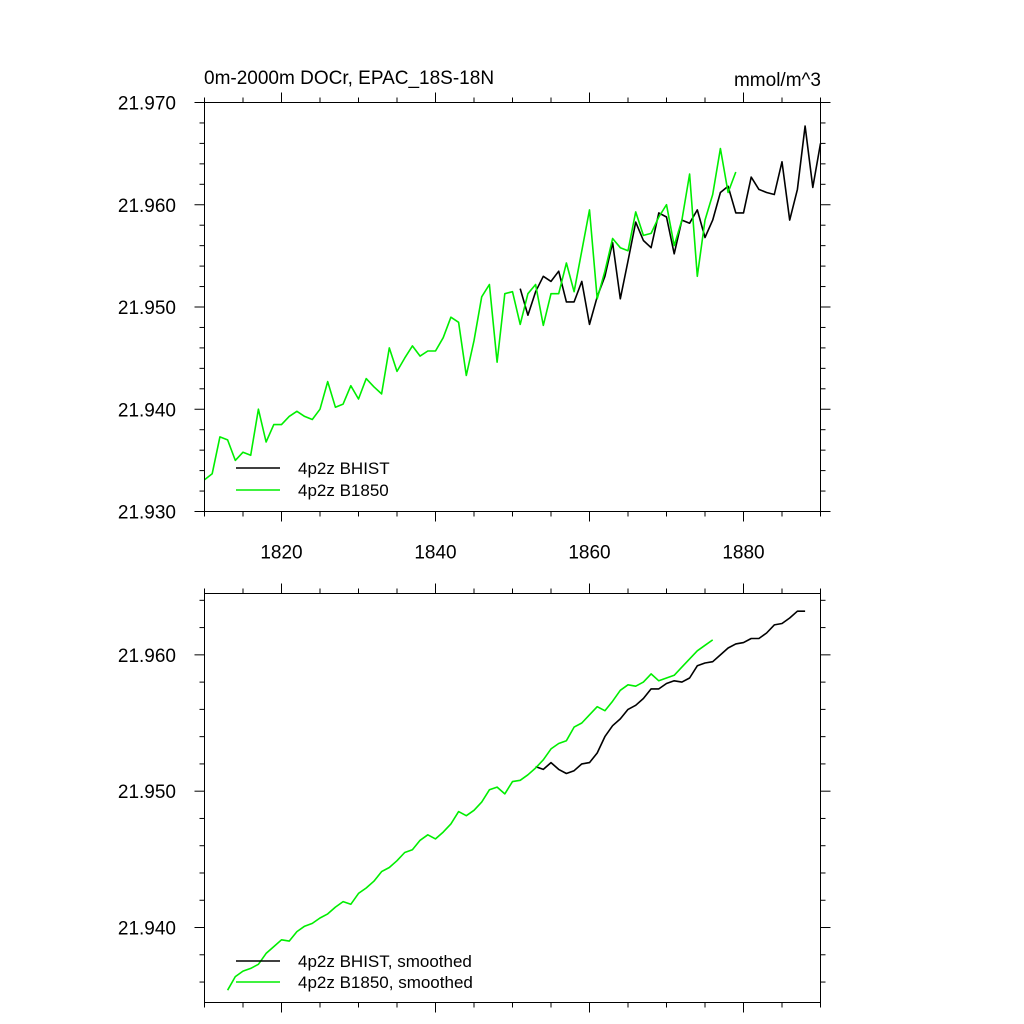  What do you see at coordinates (147, 513) in the screenshot?
I see `y-tick-label: 21.930` at bounding box center [147, 513].